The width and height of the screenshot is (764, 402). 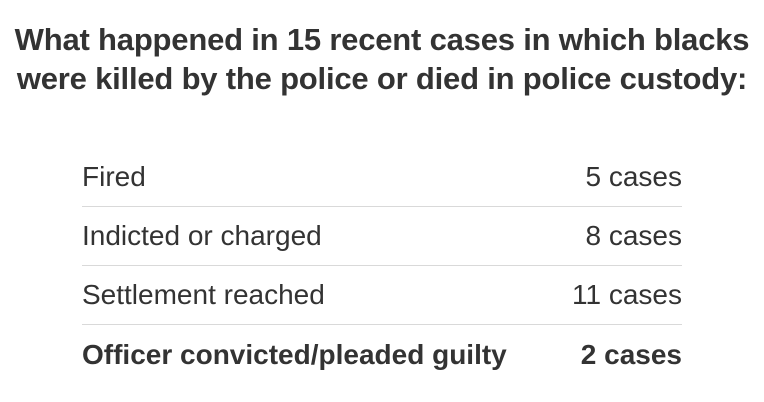 What do you see at coordinates (114, 176) in the screenshot?
I see `row-label: Fired` at bounding box center [114, 176].